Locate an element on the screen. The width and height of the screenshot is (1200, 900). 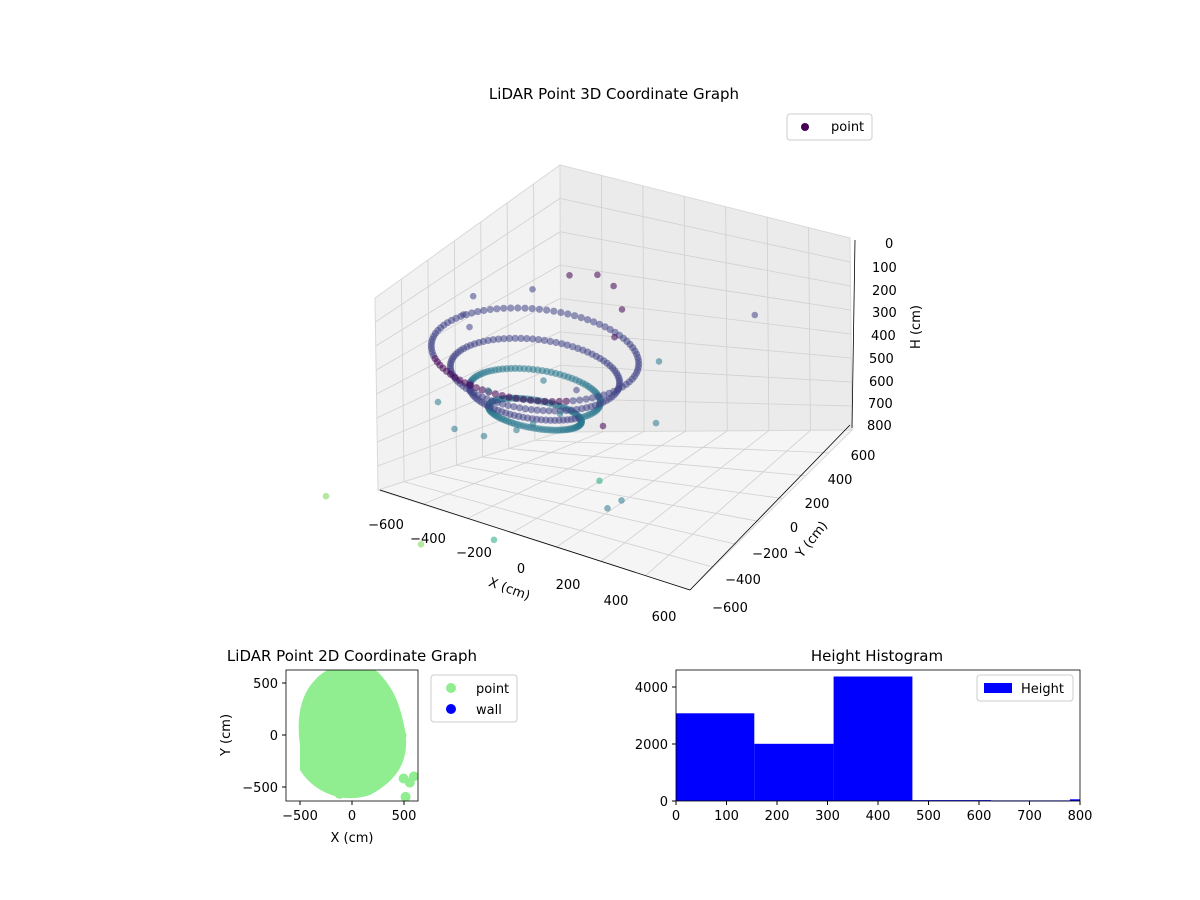
y-tick-label: 4000 is located at coordinates (651, 688).